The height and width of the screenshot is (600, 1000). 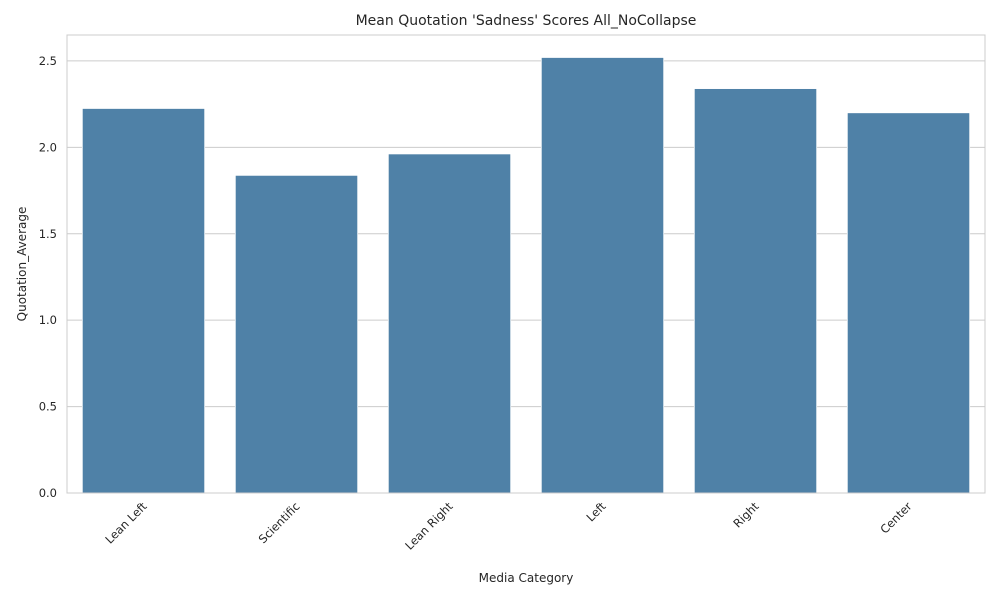 What do you see at coordinates (126, 523) in the screenshot?
I see `x-tick-label: Lean Left` at bounding box center [126, 523].